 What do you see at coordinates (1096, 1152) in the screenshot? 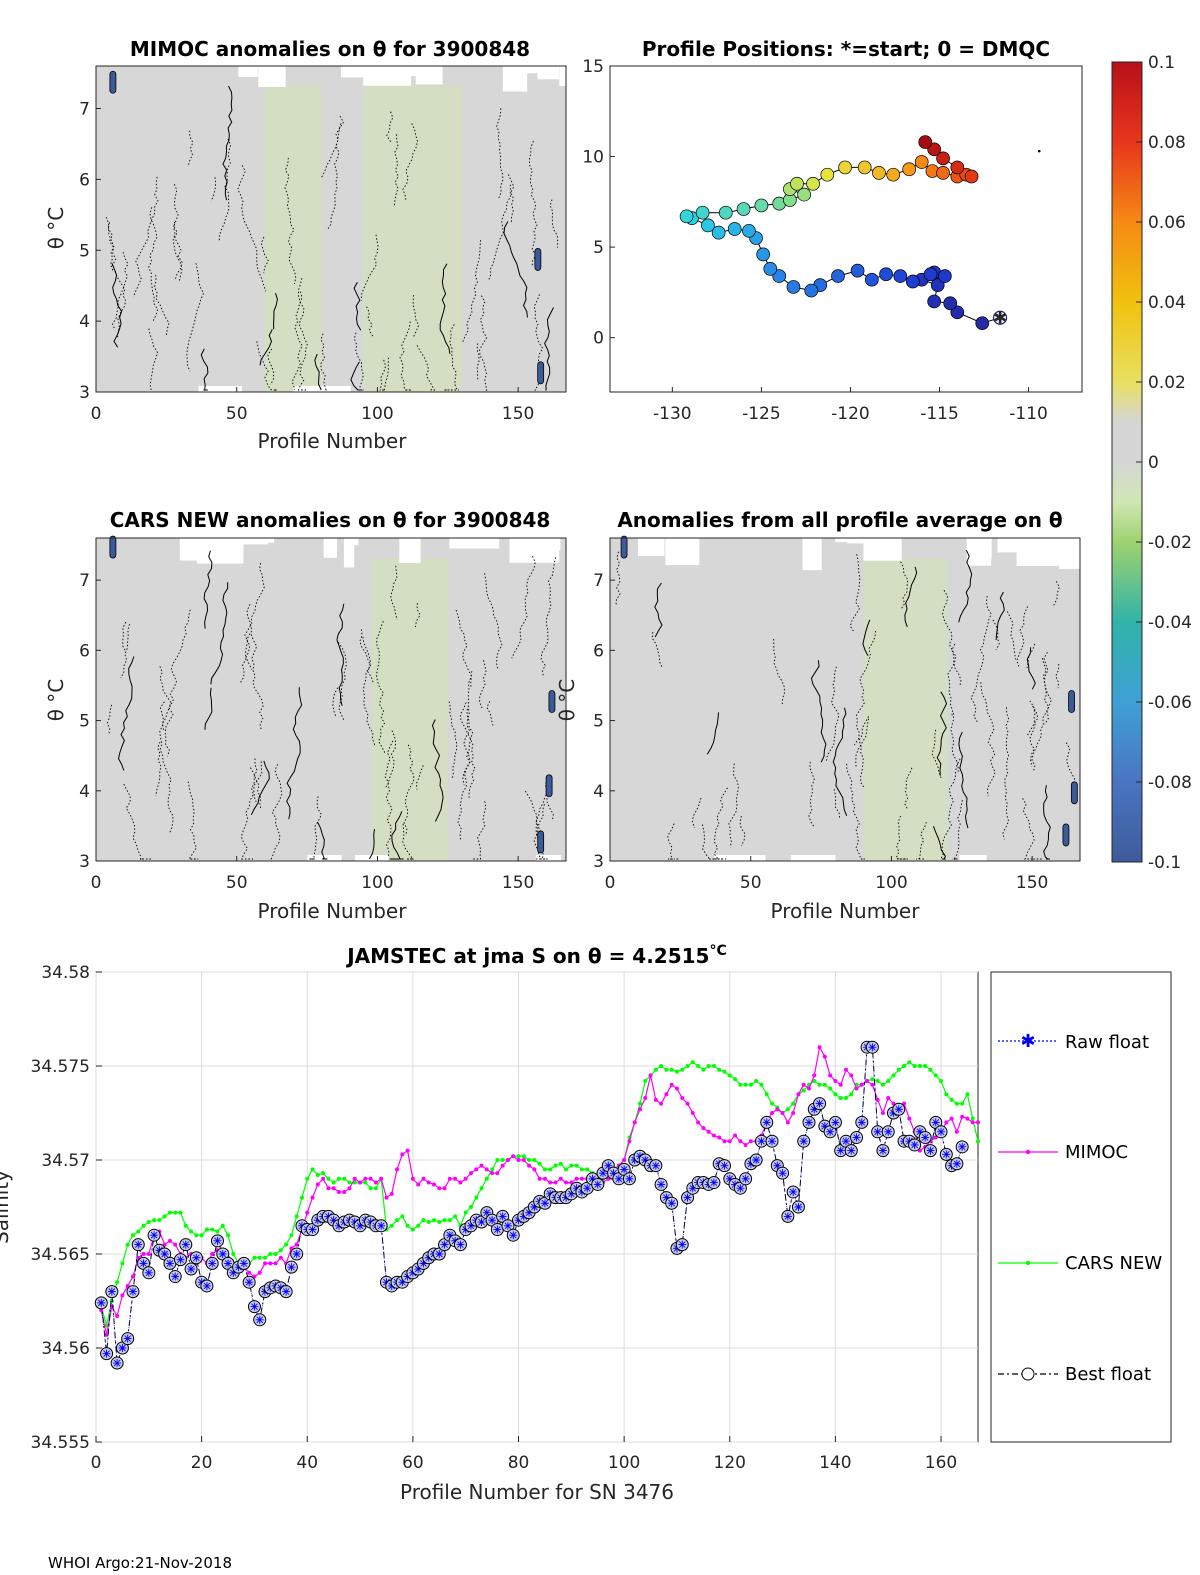
I see `legend-mimoc-label: MIMOC` at bounding box center [1096, 1152].